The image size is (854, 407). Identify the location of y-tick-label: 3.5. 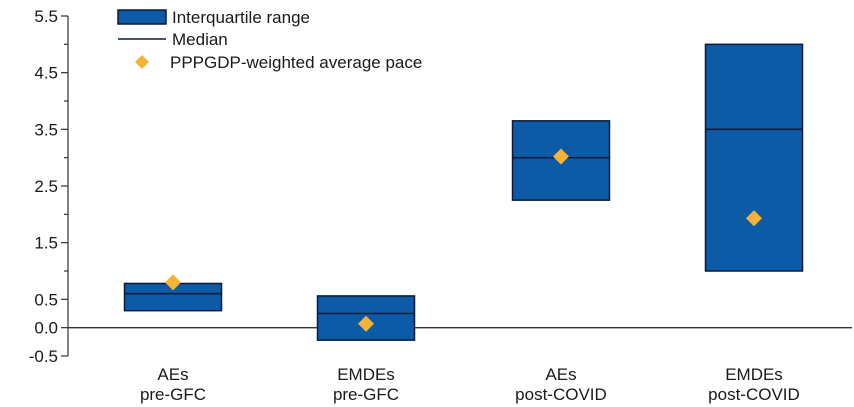
(46, 129).